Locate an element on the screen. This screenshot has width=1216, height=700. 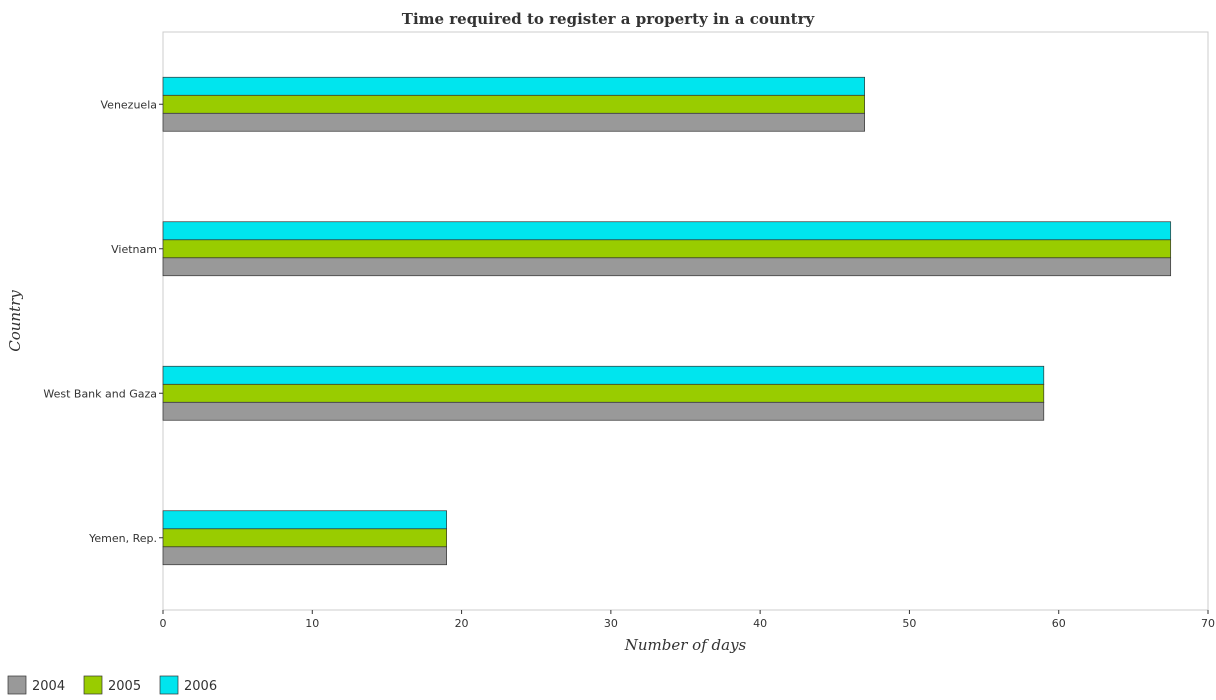
legend-swatch-2004 is located at coordinates (17, 685).